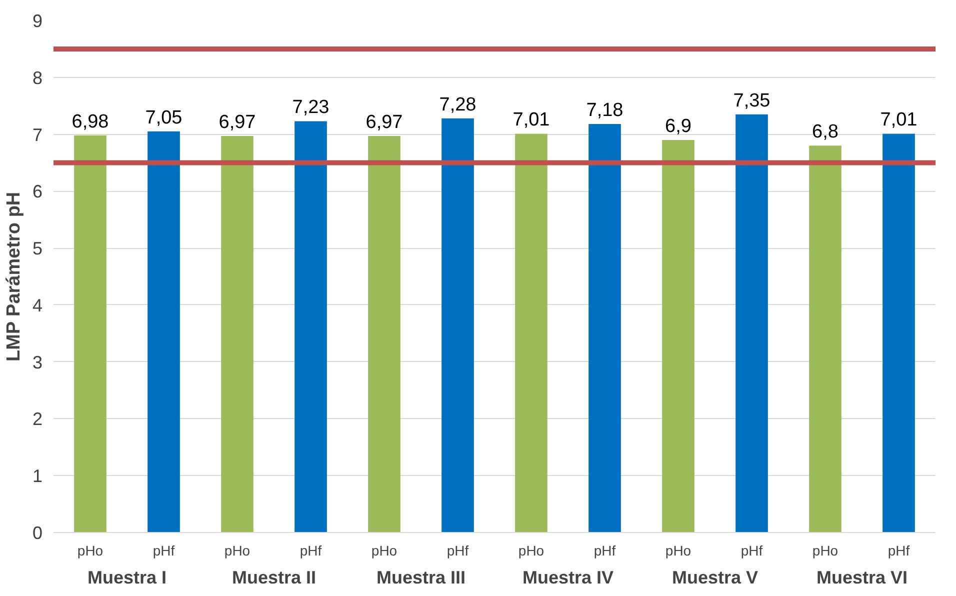 Image resolution: width=956 pixels, height=596 pixels. What do you see at coordinates (127, 578) in the screenshot?
I see `x-tick-label: Muestra I` at bounding box center [127, 578].